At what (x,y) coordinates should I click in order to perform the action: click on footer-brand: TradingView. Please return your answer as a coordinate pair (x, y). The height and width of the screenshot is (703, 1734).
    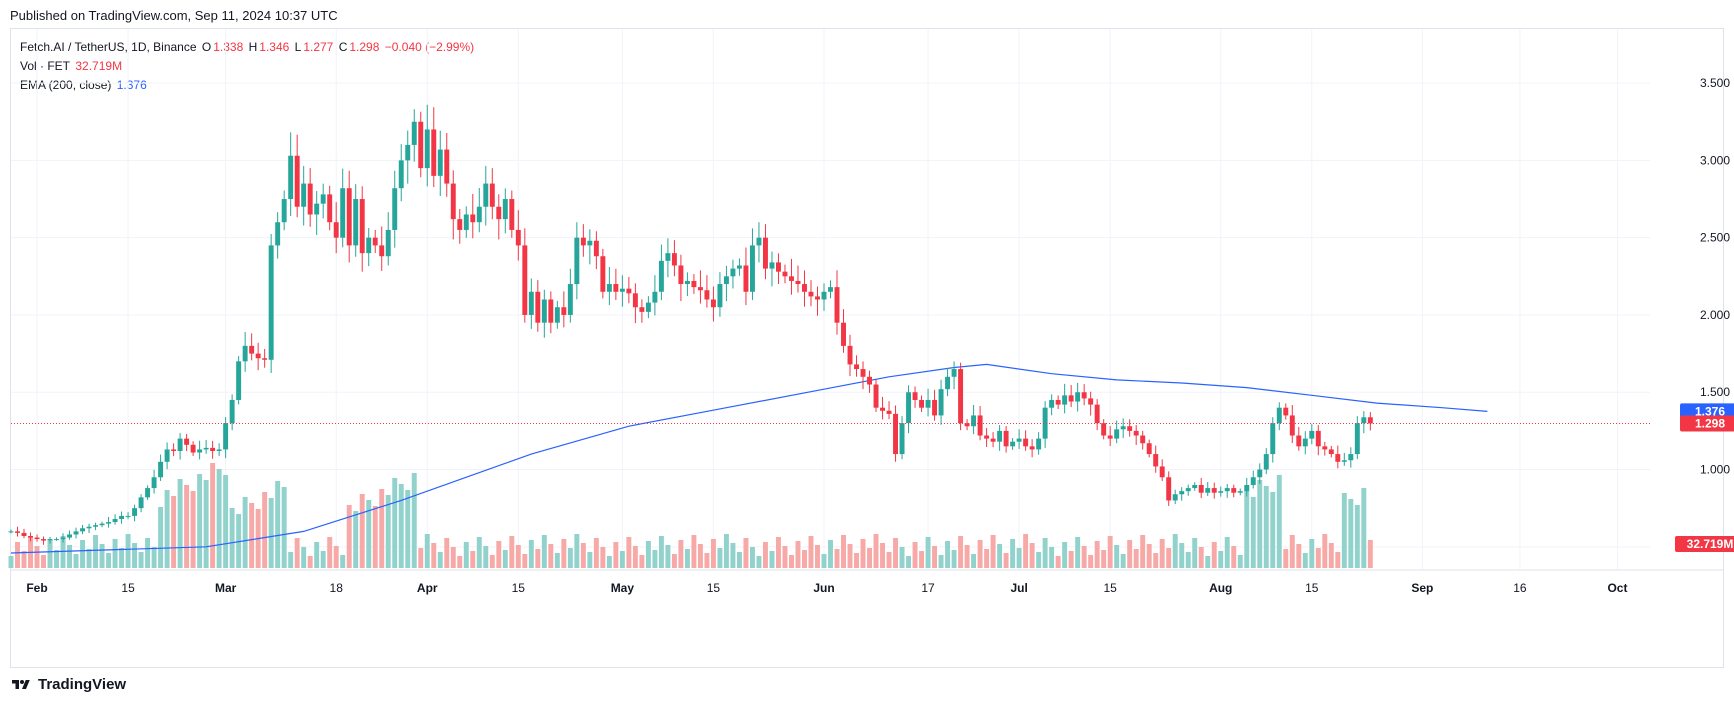
    Looking at the image, I should click on (82, 684).